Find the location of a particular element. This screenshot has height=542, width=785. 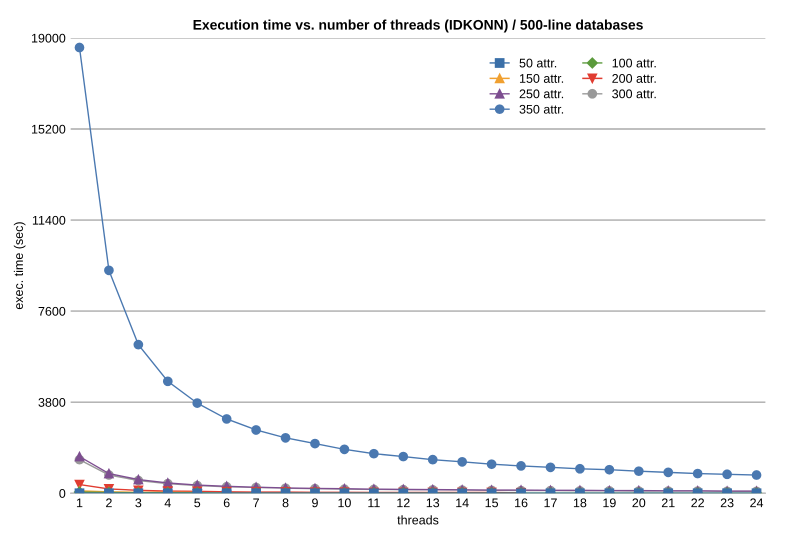

x-tick-label: 23 is located at coordinates (727, 503).